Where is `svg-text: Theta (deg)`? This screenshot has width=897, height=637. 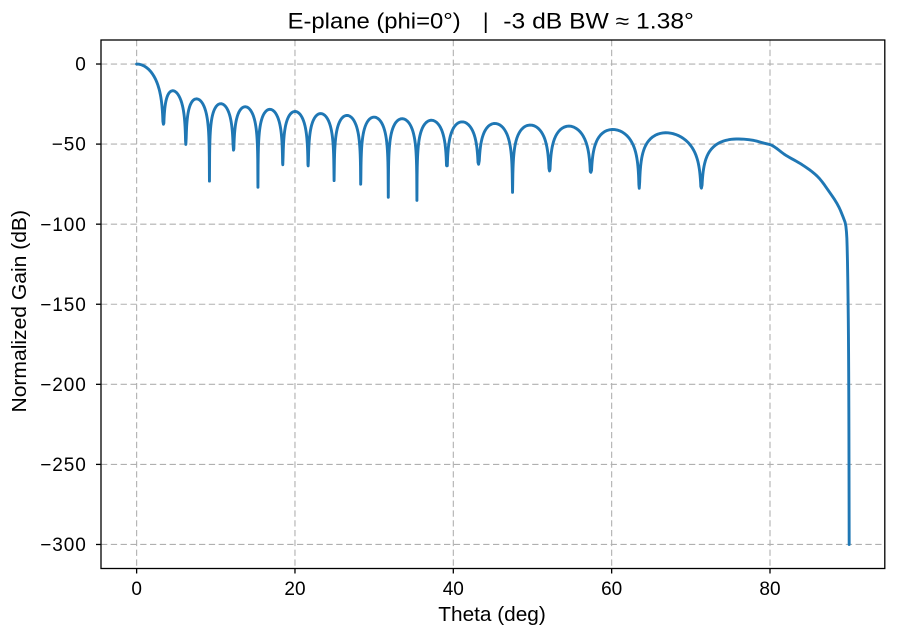
svg-text: Theta (deg) is located at coordinates (492, 615).